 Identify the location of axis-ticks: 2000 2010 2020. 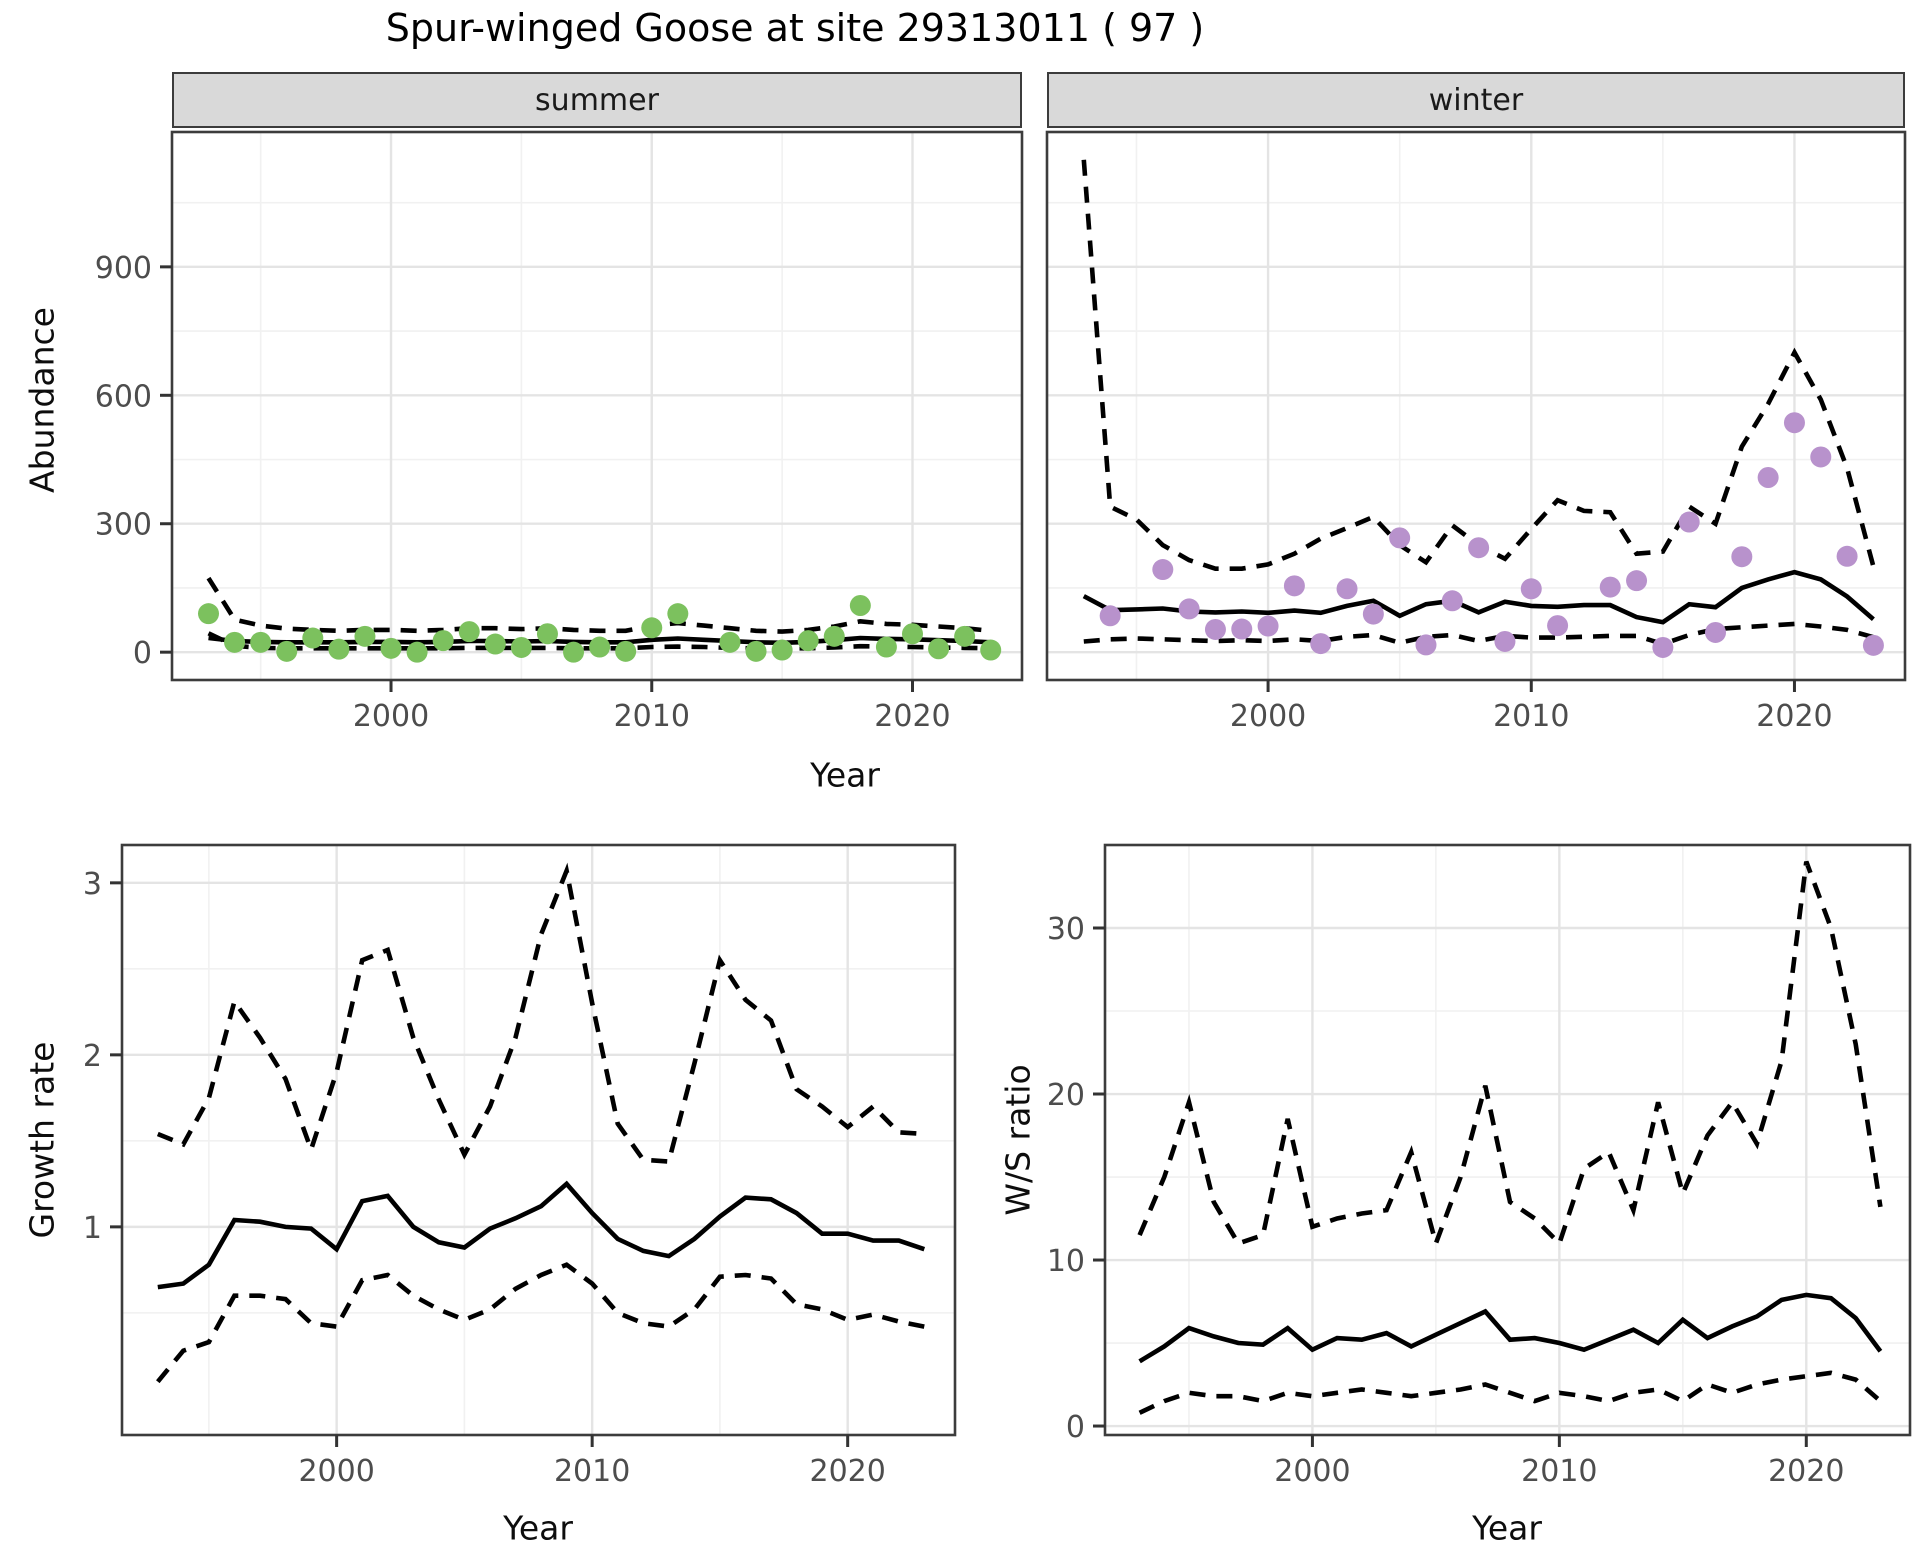
(1531, 707).